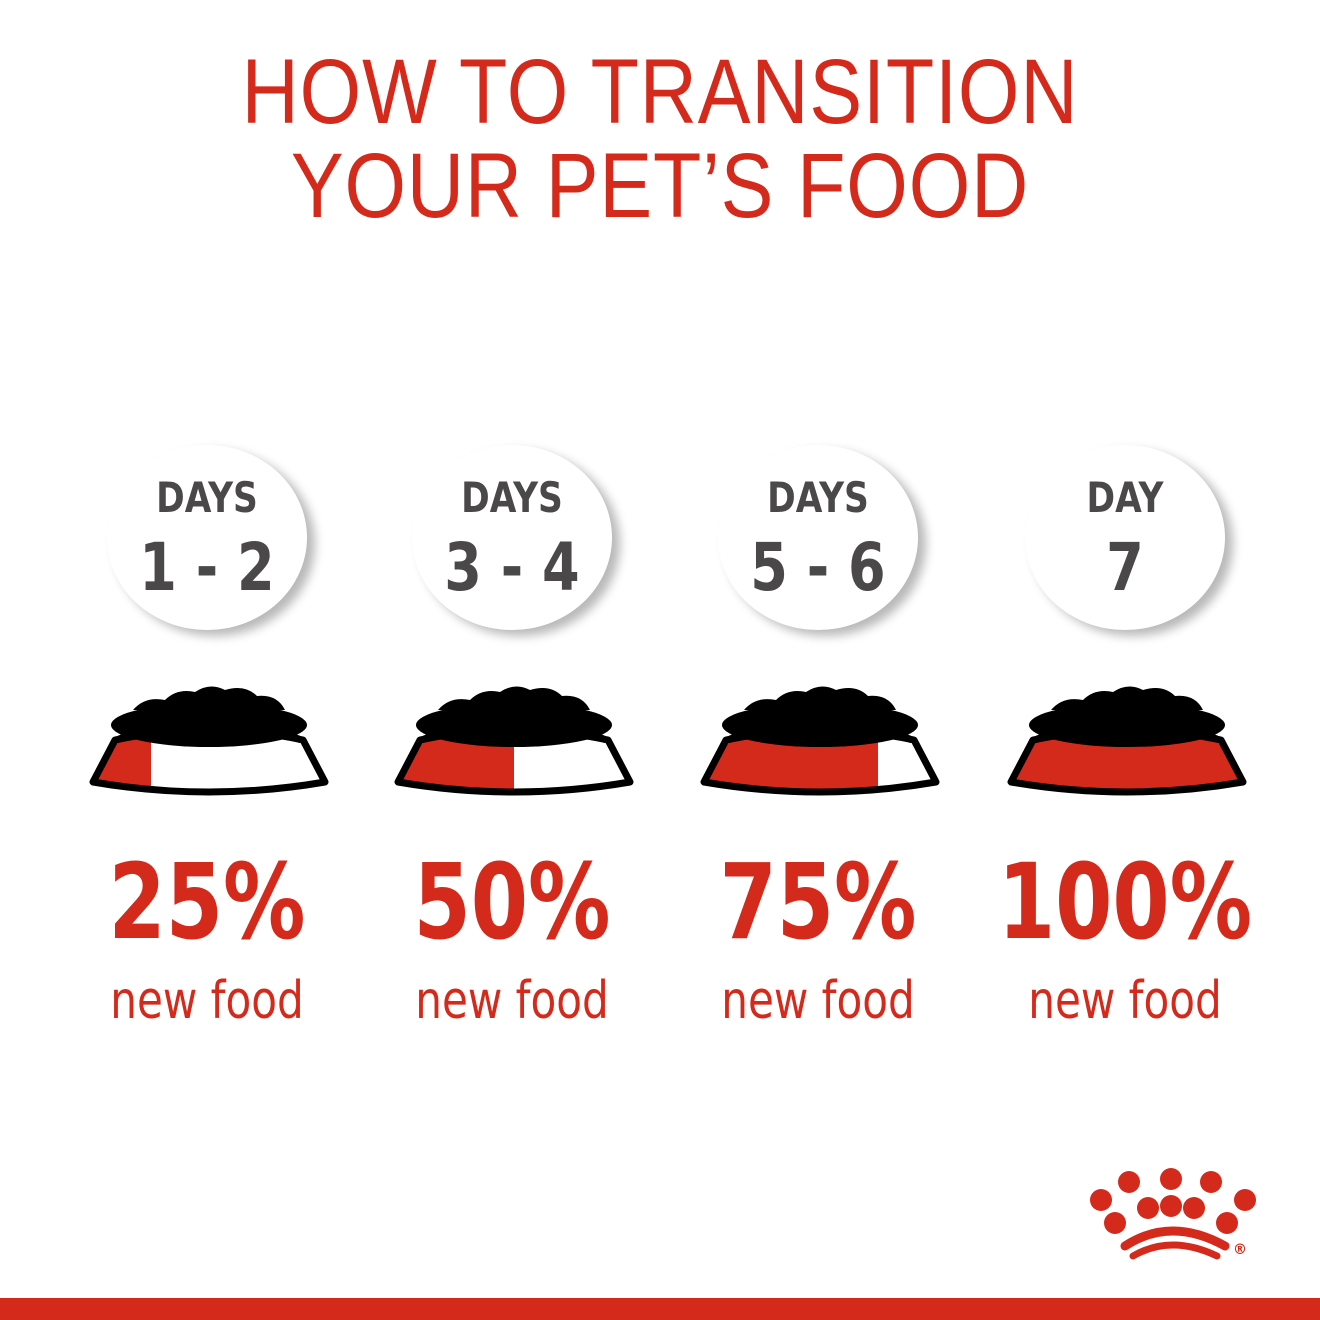 Image resolution: width=1320 pixels, height=1320 pixels. What do you see at coordinates (207, 567) in the screenshot?
I see `days-range: 1 - 2` at bounding box center [207, 567].